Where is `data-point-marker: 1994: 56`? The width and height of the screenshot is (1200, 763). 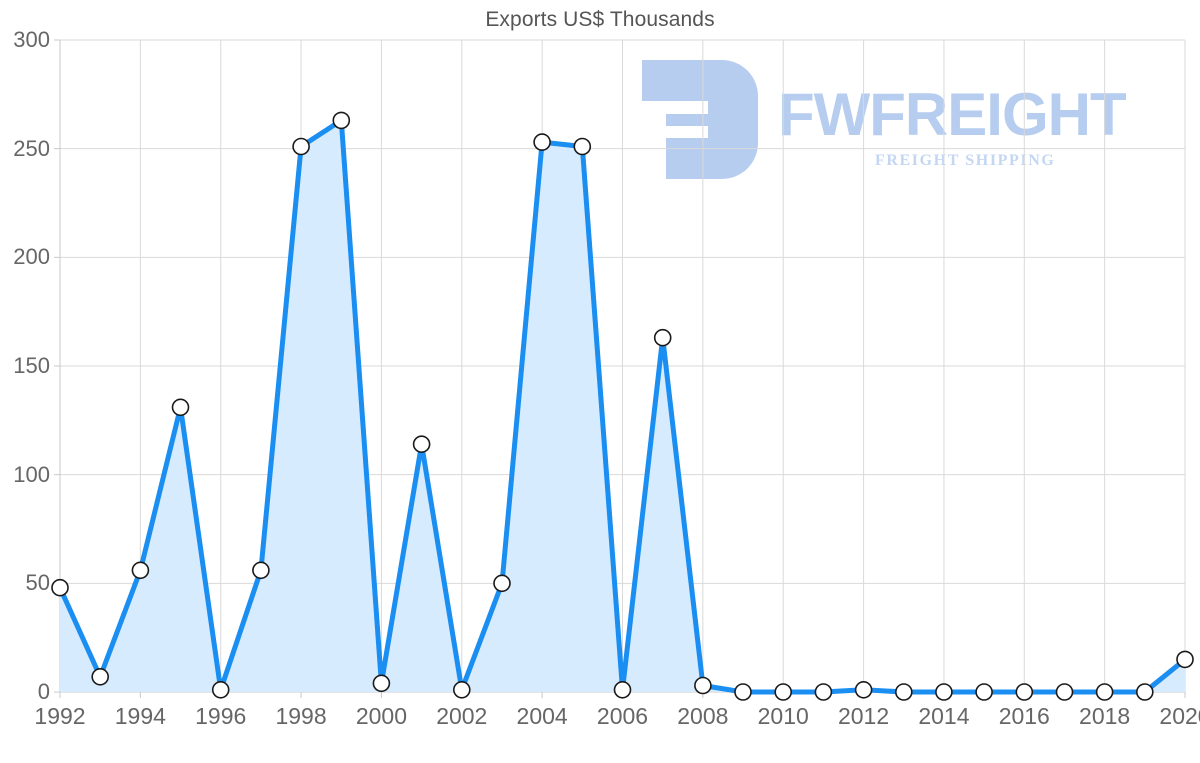
data-point-marker: 1994: 56 is located at coordinates (140, 570).